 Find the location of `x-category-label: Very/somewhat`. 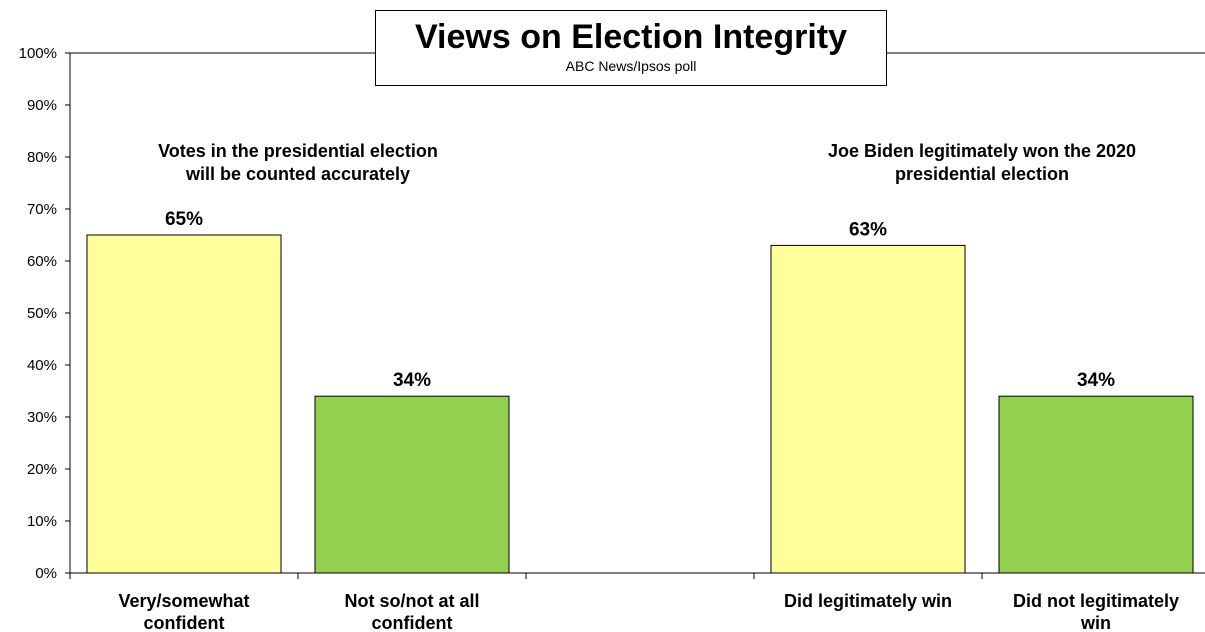

x-category-label: Very/somewhat is located at coordinates (183, 601).